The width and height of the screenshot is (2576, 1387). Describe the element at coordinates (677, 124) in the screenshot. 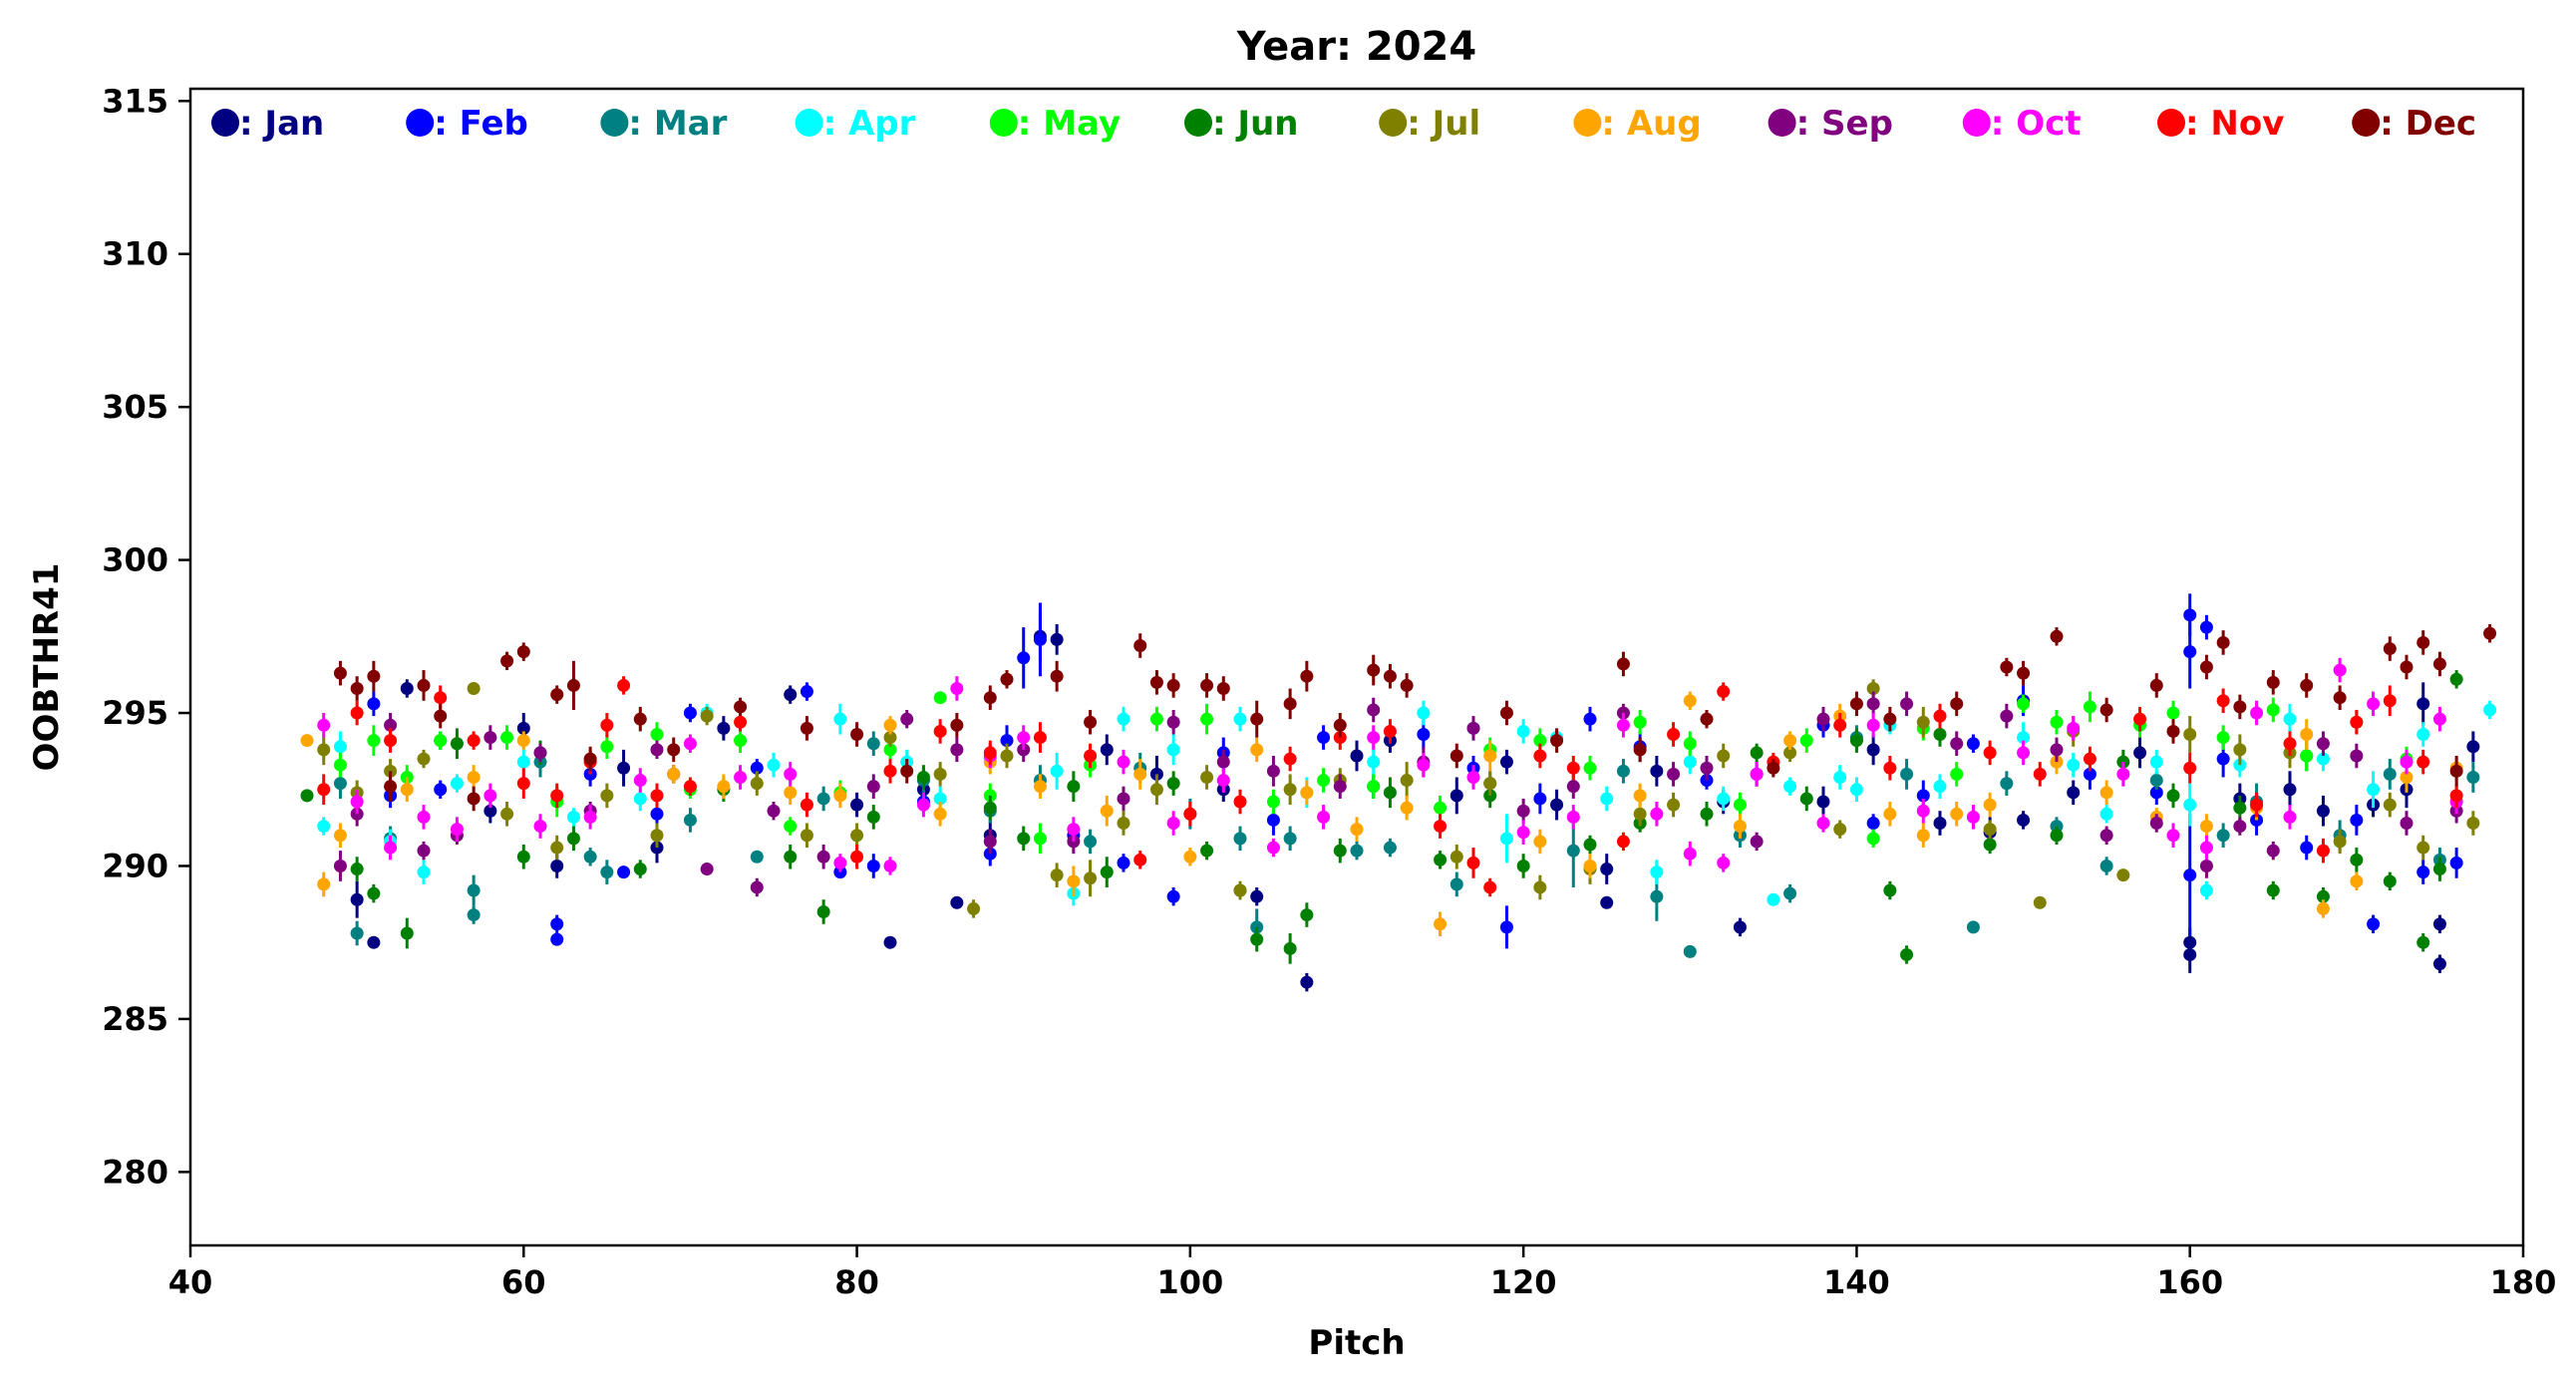

I see `legend-label: : Mar` at that location.